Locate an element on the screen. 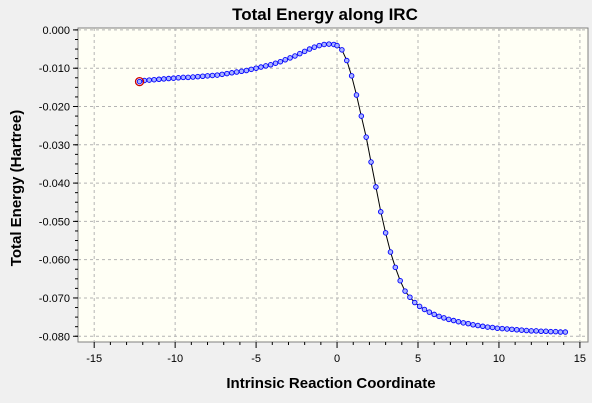  y-tick-label: -0.060 is located at coordinates (54, 261).